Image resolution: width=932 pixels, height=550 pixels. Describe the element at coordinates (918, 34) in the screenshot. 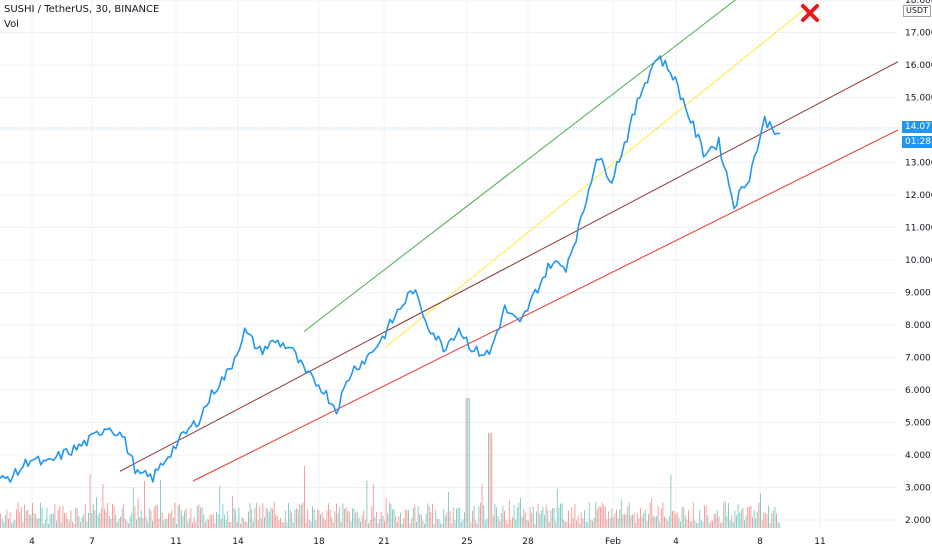

I see `price-tick-label: 17.000` at that location.